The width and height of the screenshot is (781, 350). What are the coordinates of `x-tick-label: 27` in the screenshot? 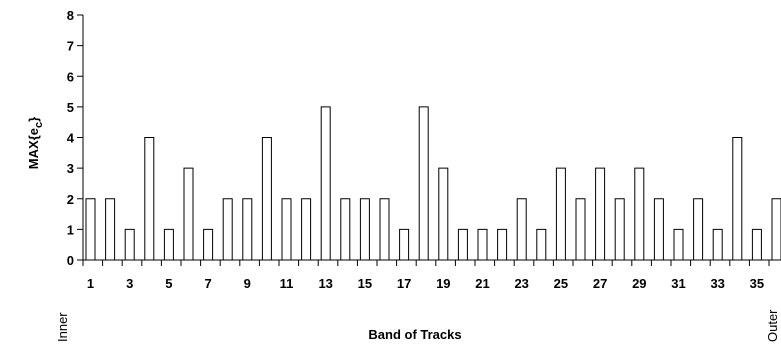 It's located at (600, 283).